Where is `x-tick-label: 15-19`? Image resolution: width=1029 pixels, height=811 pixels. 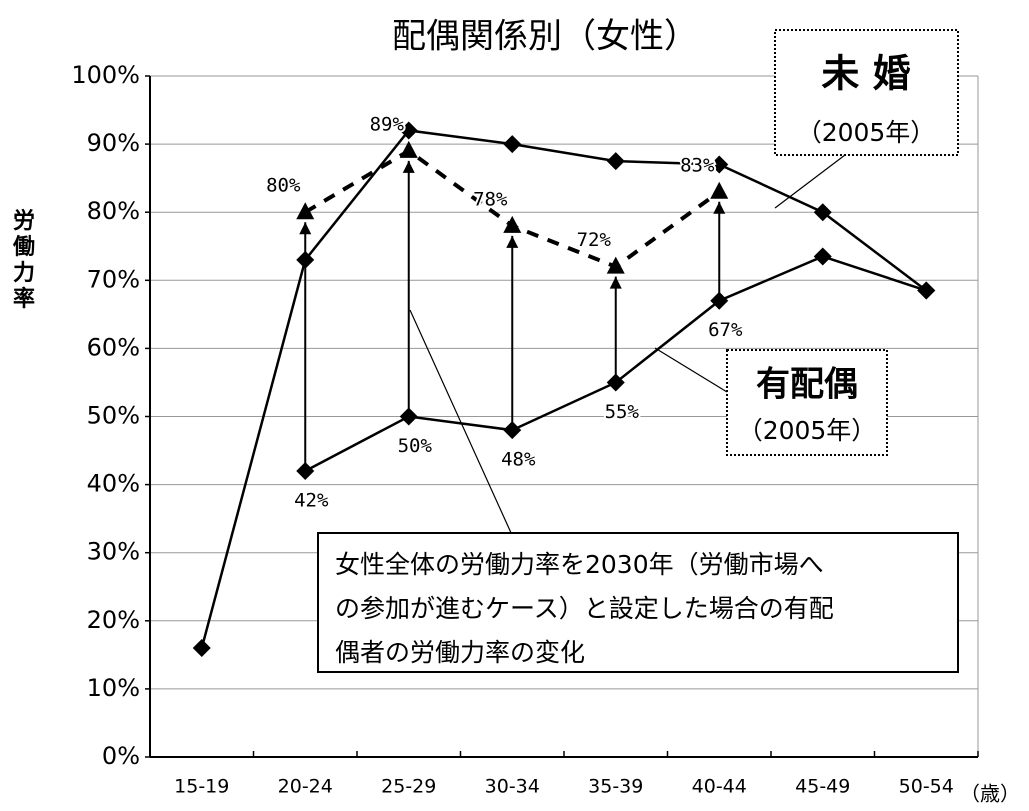 x-tick-label: 15-19 is located at coordinates (201, 787).